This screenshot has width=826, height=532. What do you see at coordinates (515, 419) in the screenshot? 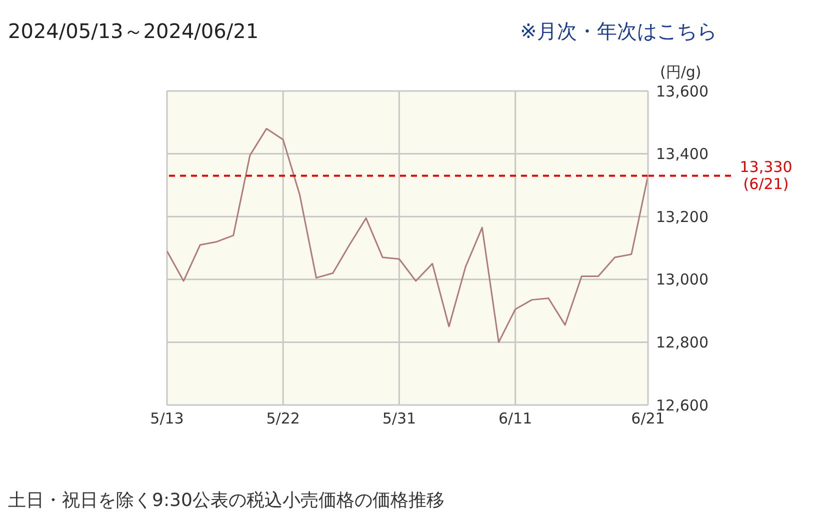
I see `x-tick-label: 6/11` at bounding box center [515, 419].